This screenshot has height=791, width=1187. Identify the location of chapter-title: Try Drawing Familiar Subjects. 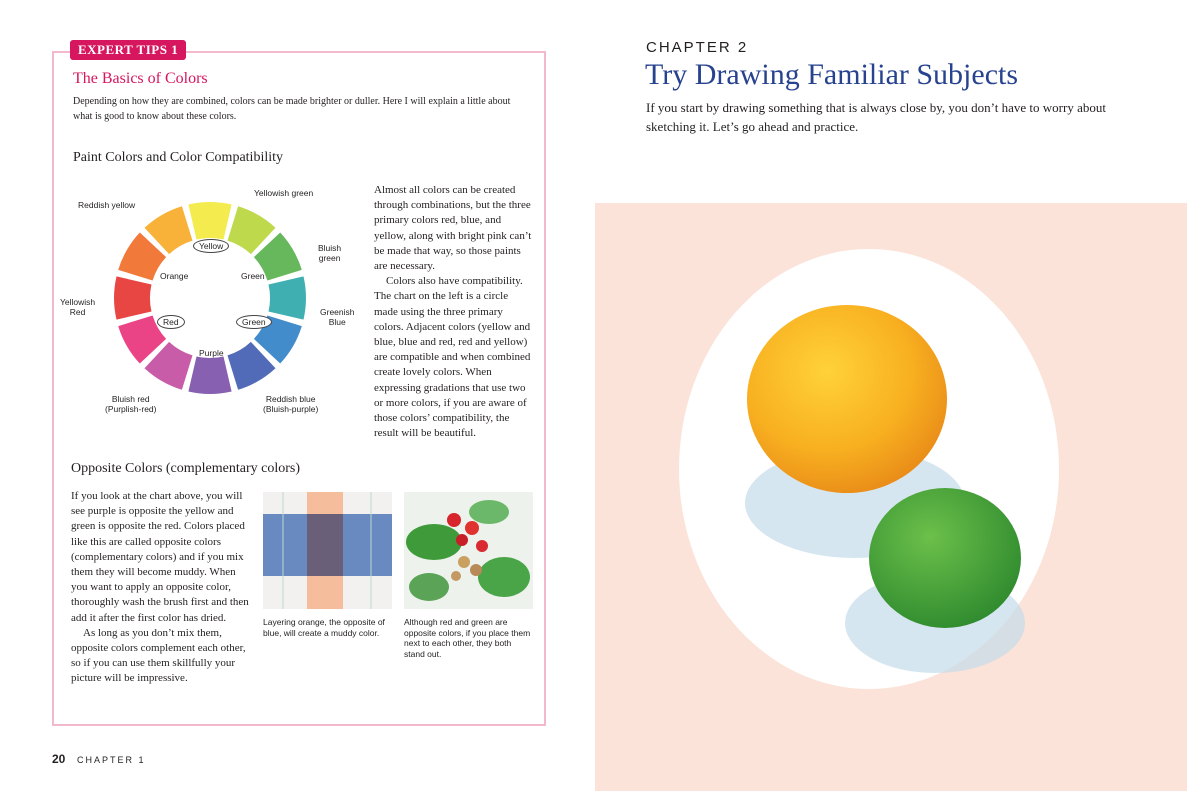
(832, 74).